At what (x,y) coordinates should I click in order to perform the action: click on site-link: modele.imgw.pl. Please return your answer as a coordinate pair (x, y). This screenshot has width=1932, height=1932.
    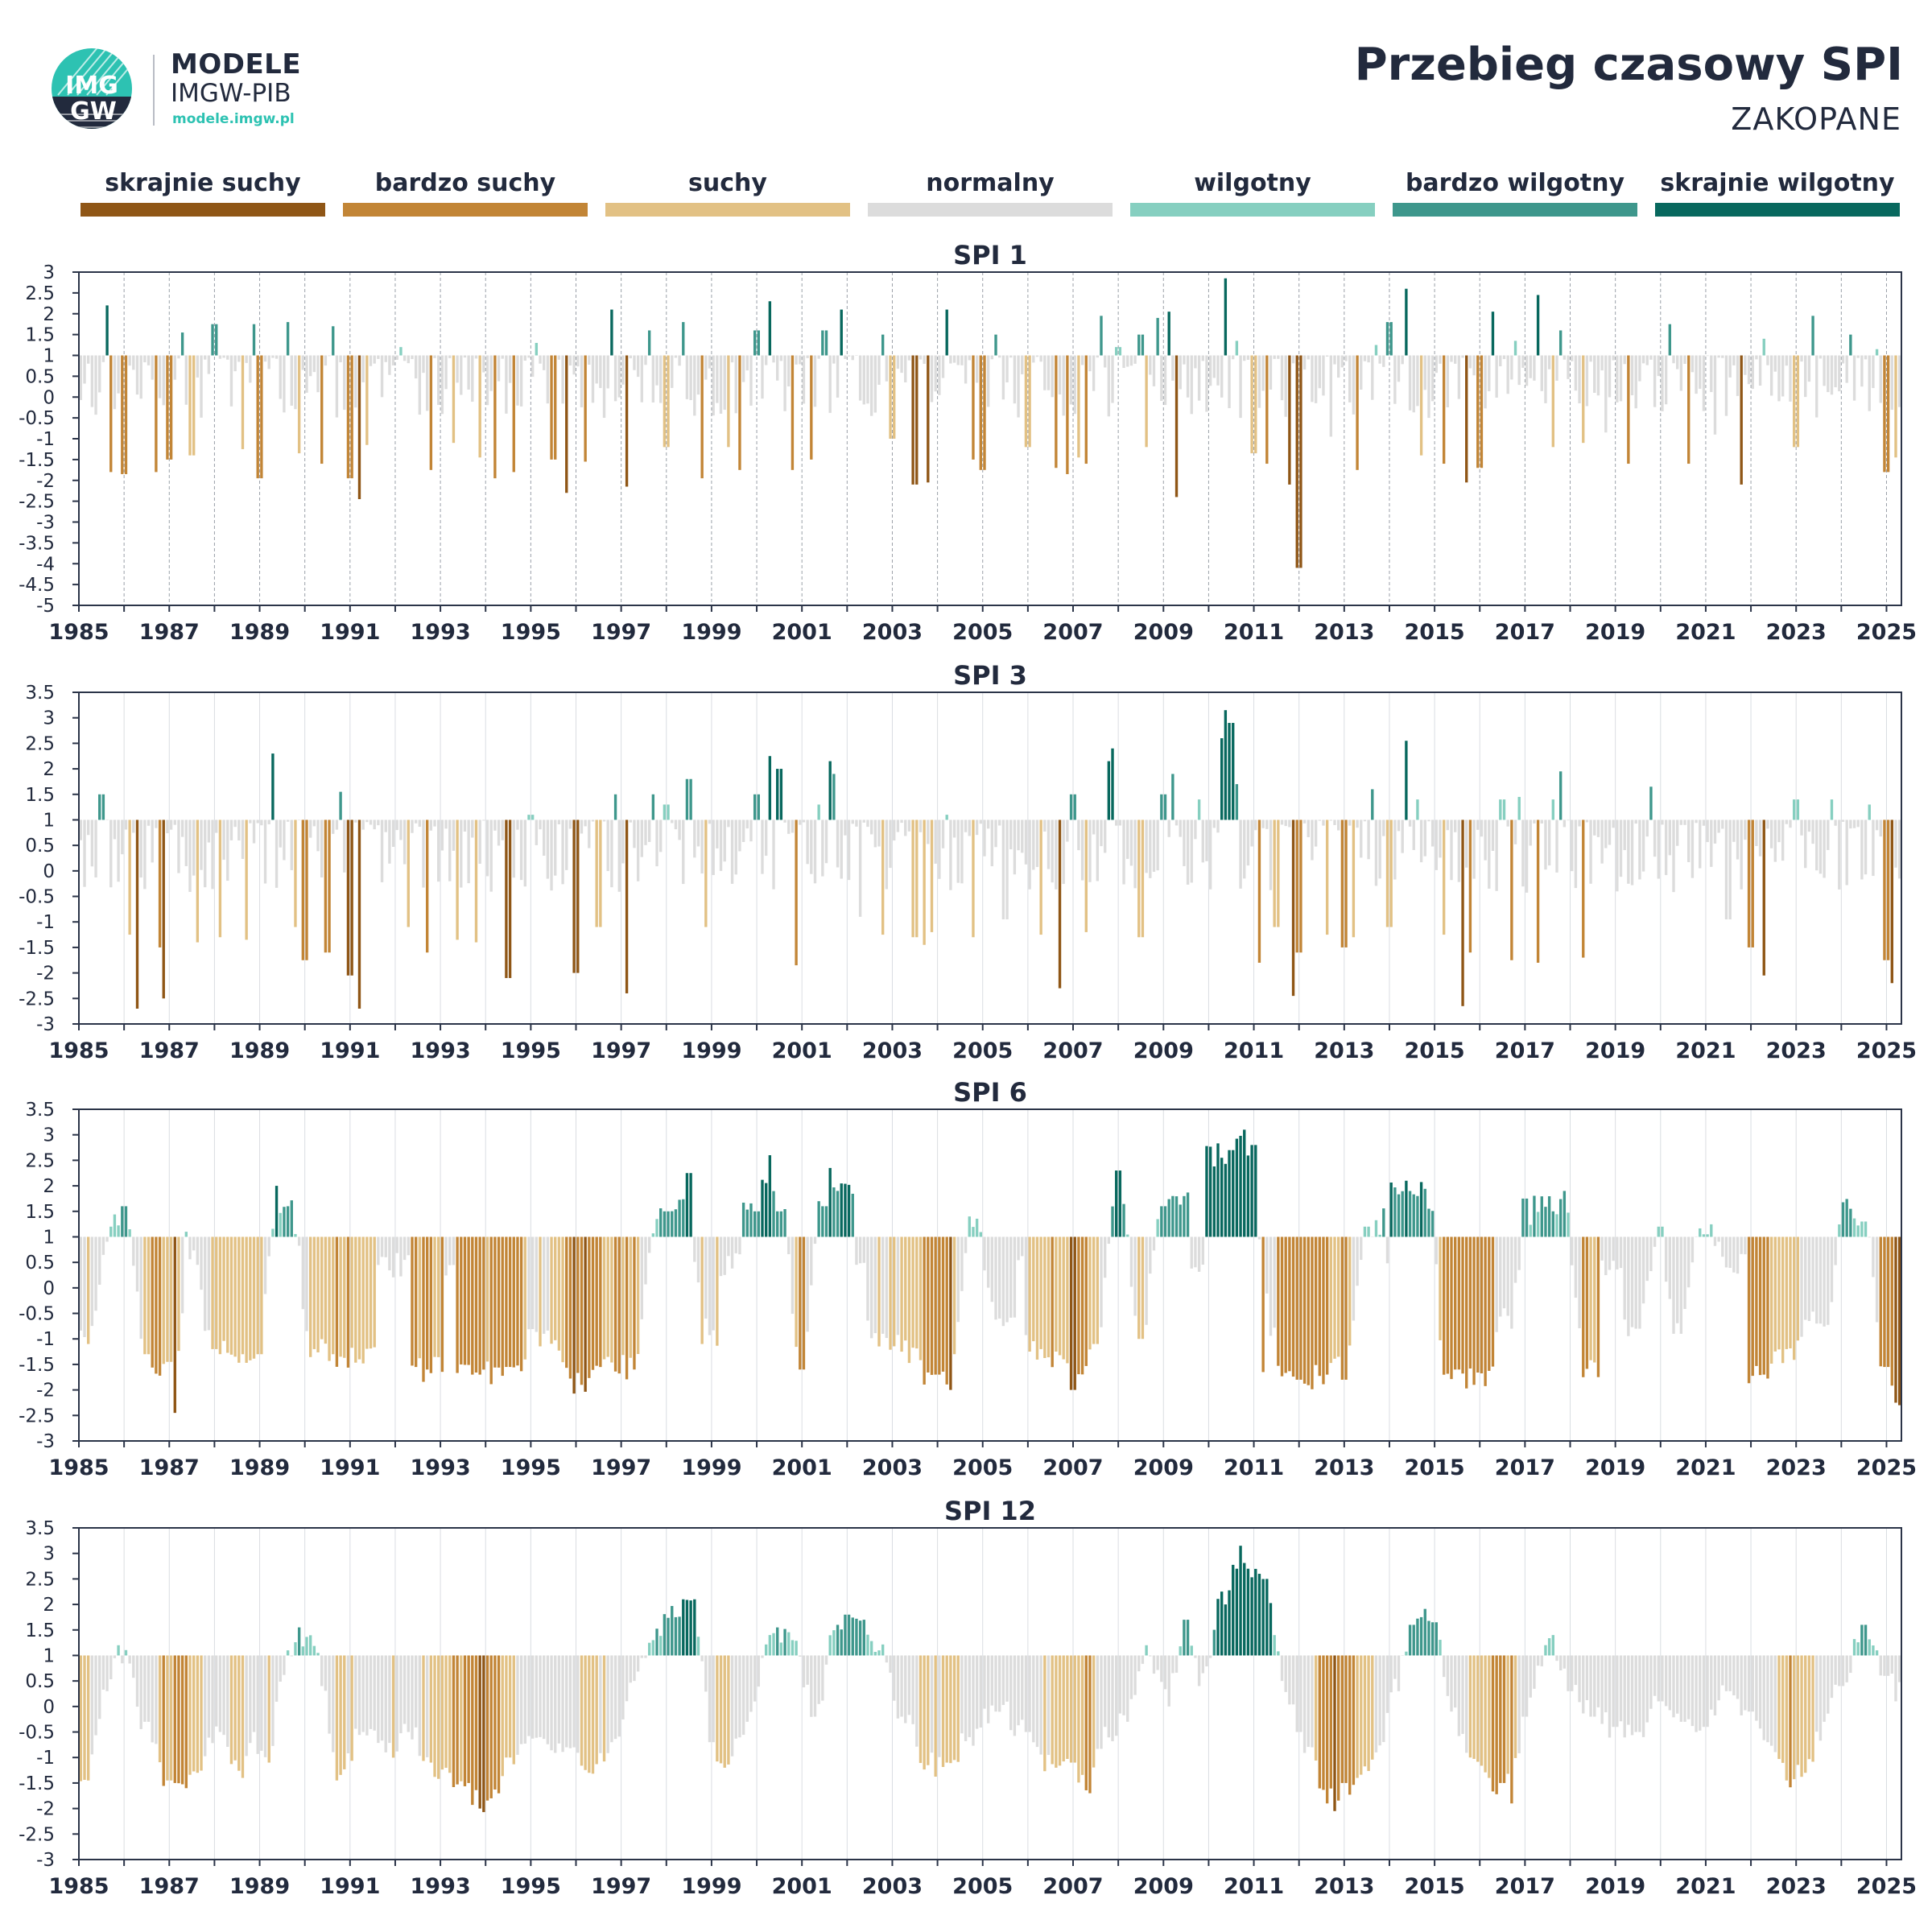
    Looking at the image, I should click on (233, 119).